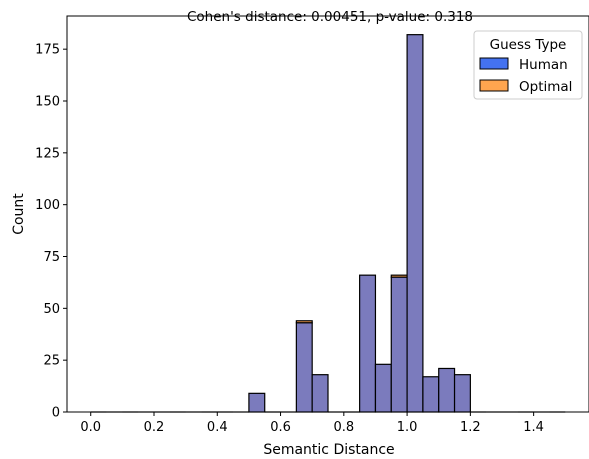 Image resolution: width=589 pixels, height=459 pixels. What do you see at coordinates (51, 232) in the screenshot?
I see `y-axis: 0 25 50 75 100 125 150 175` at bounding box center [51, 232].